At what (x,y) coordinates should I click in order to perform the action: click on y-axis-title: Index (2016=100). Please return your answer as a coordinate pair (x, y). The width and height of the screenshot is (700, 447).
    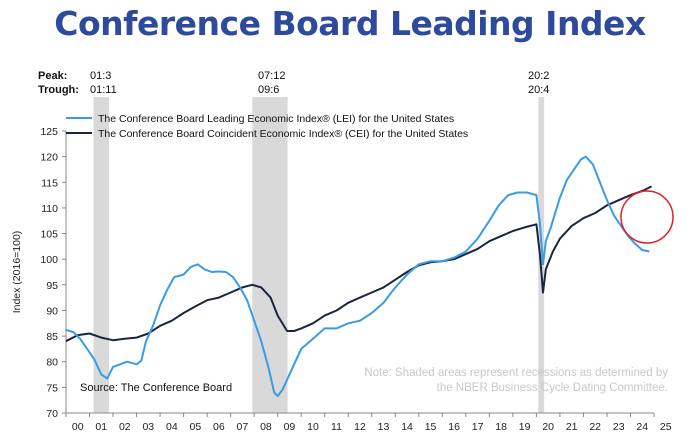
    Looking at the image, I should click on (17, 272).